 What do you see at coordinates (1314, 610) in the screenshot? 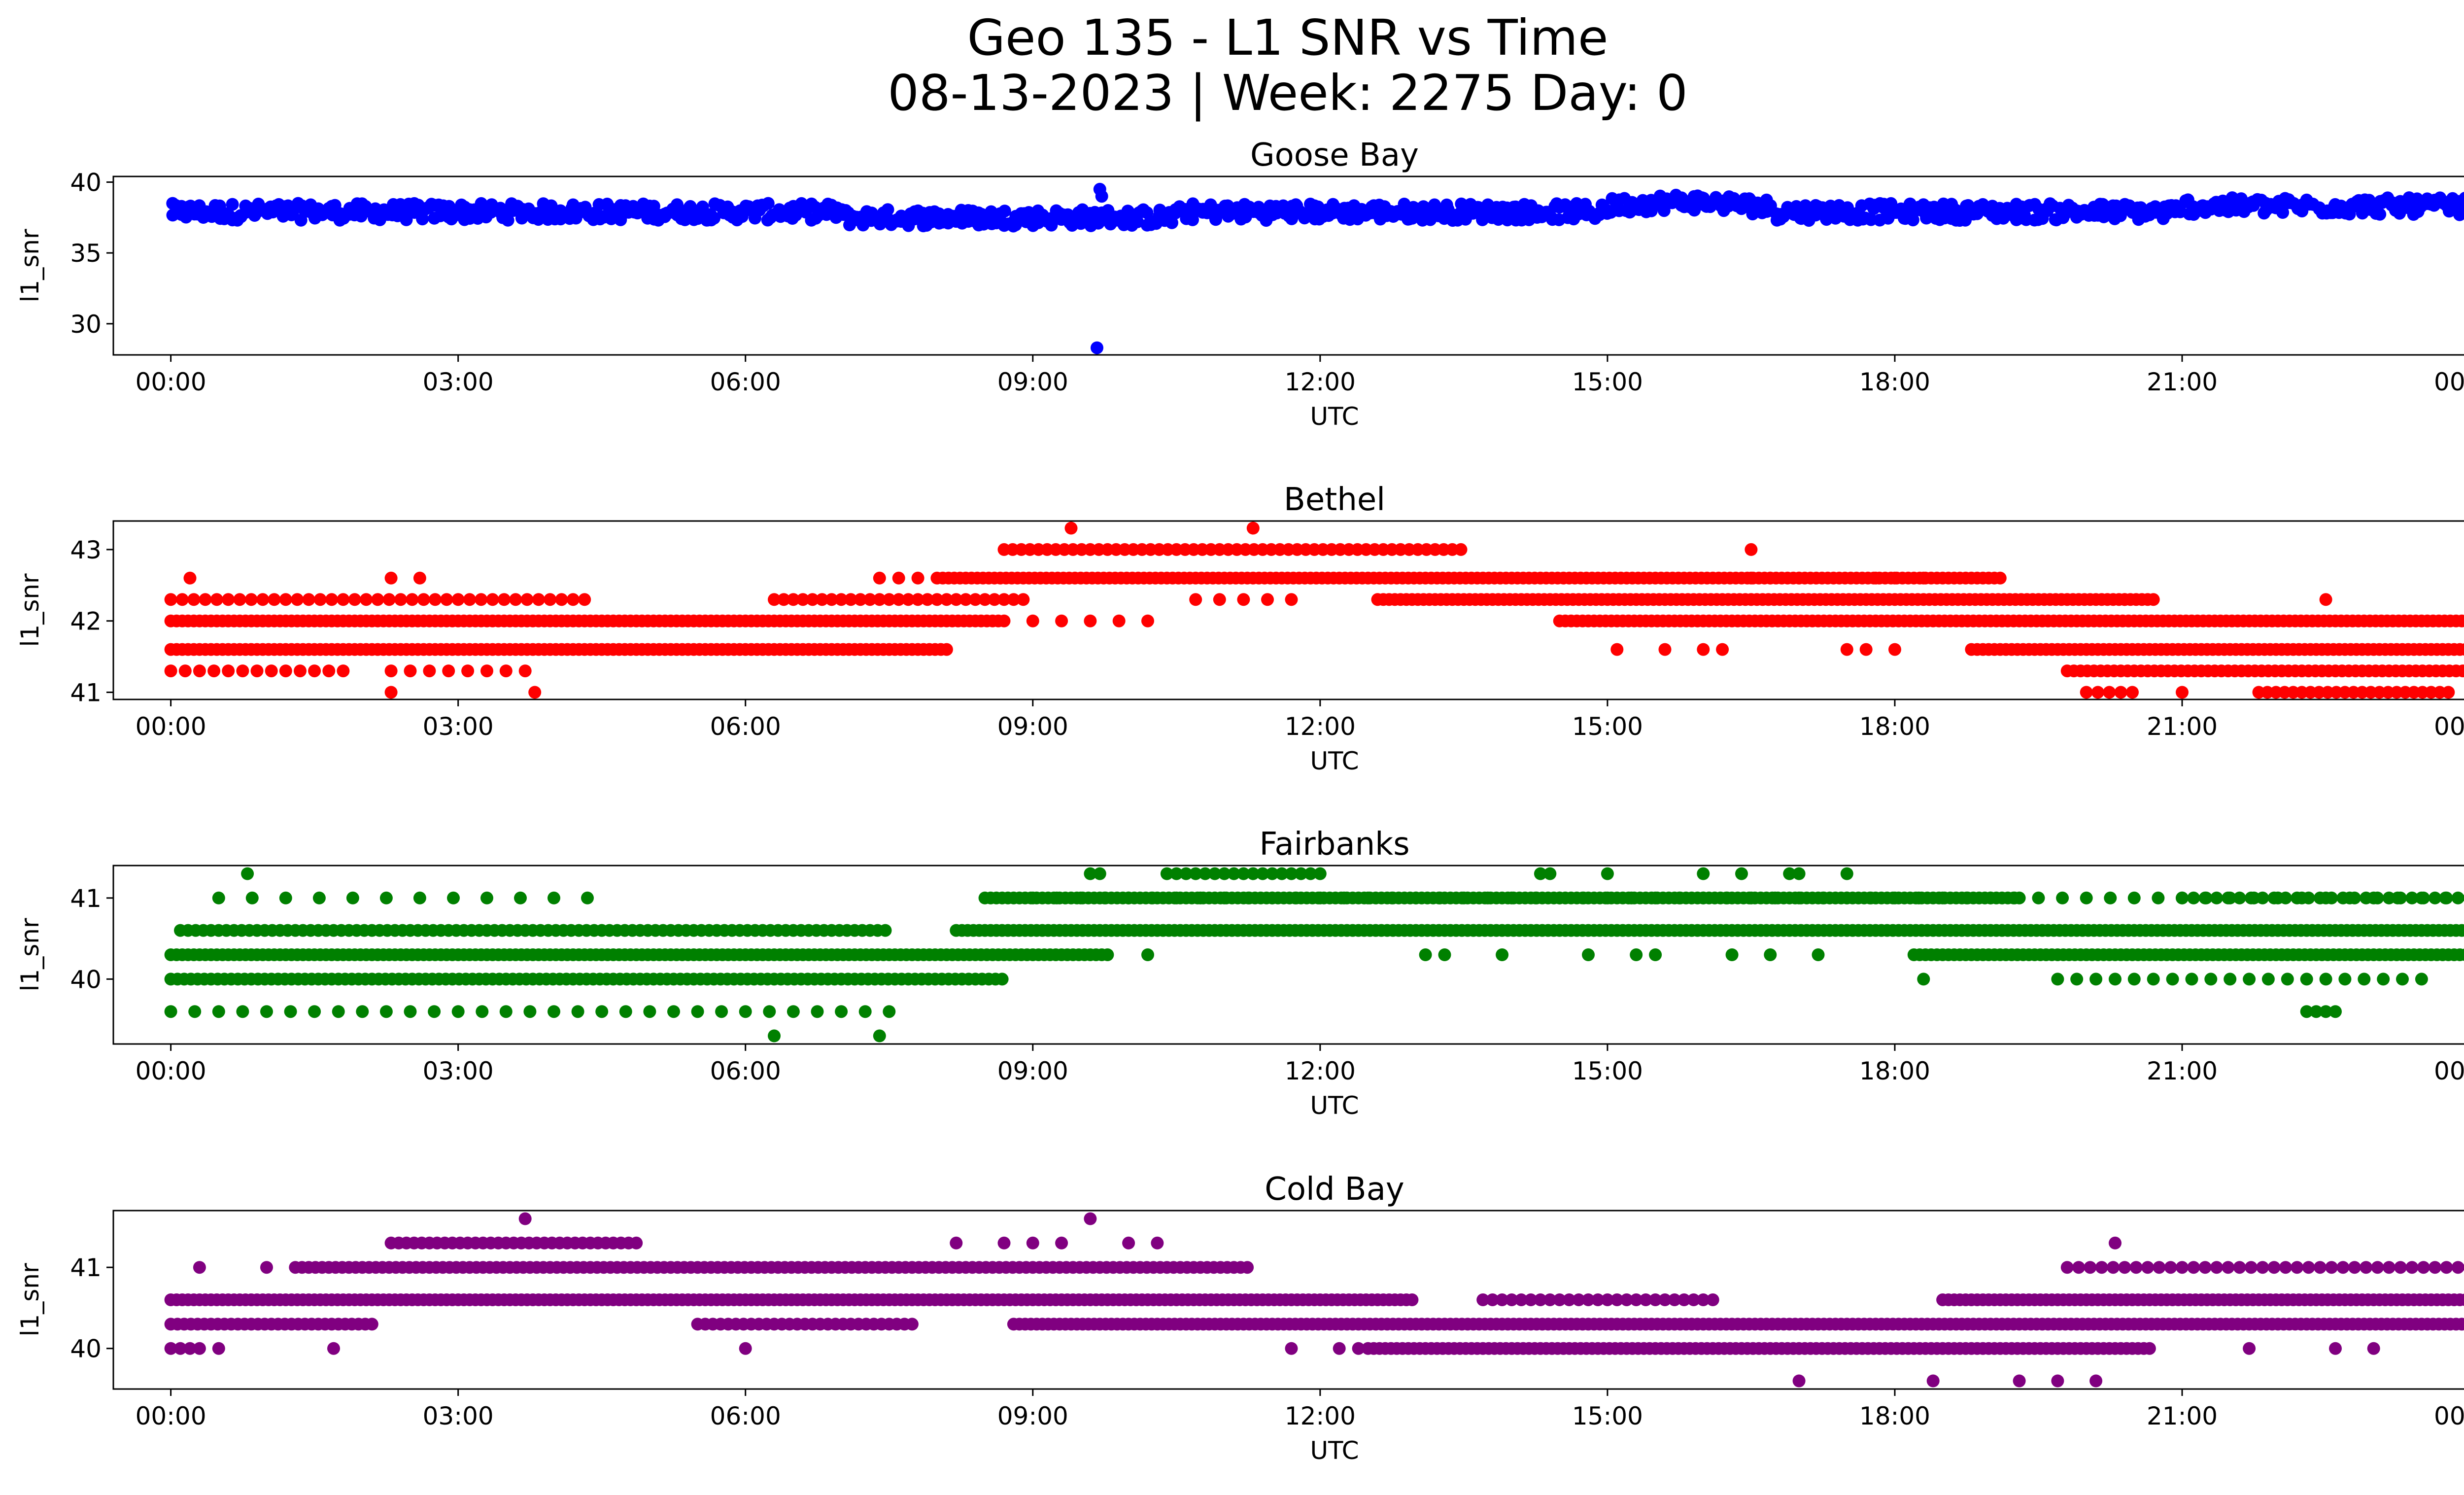
I see `scatter-series` at bounding box center [1314, 610].